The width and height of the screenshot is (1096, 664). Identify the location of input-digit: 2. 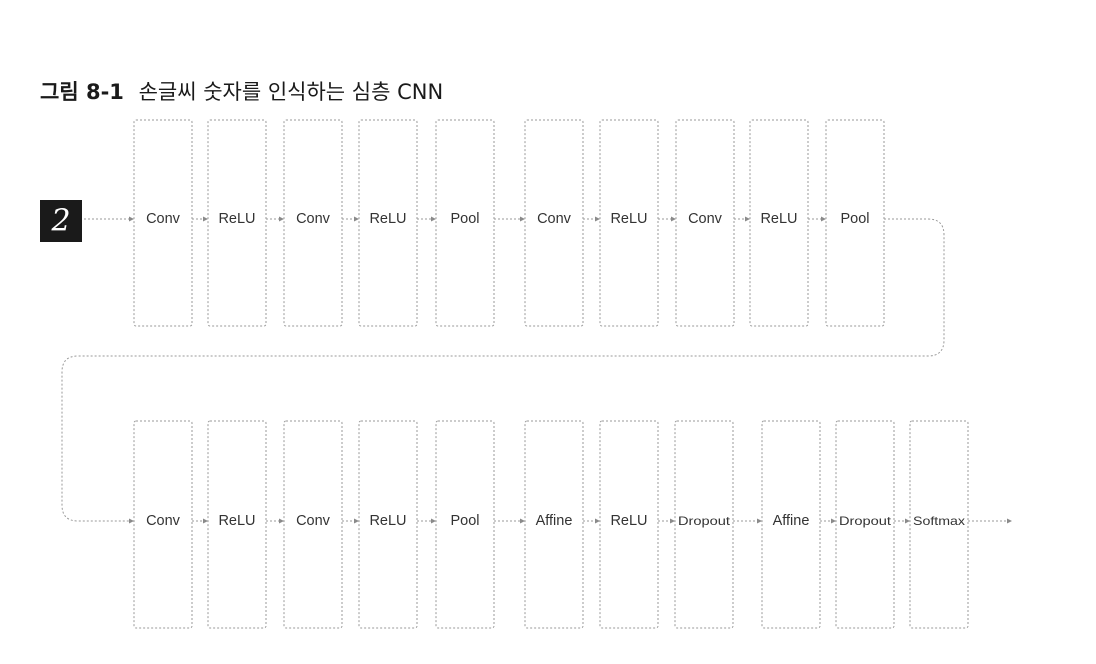
(60, 221).